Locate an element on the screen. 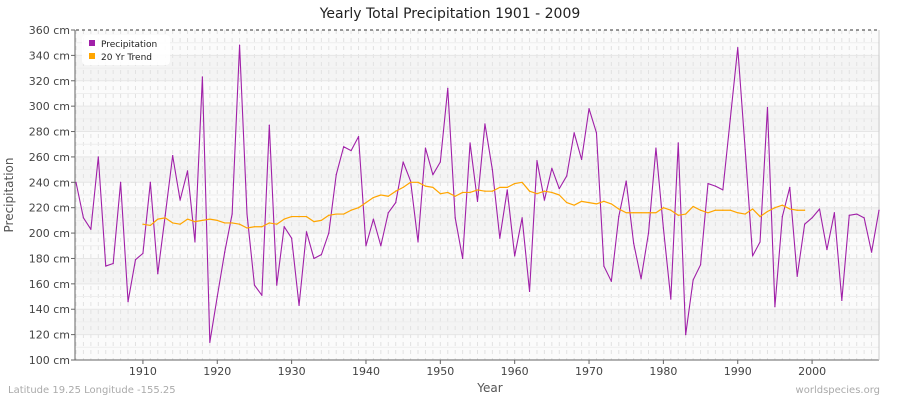 The width and height of the screenshot is (900, 400). y-tick-label: 200 cm is located at coordinates (49, 233).